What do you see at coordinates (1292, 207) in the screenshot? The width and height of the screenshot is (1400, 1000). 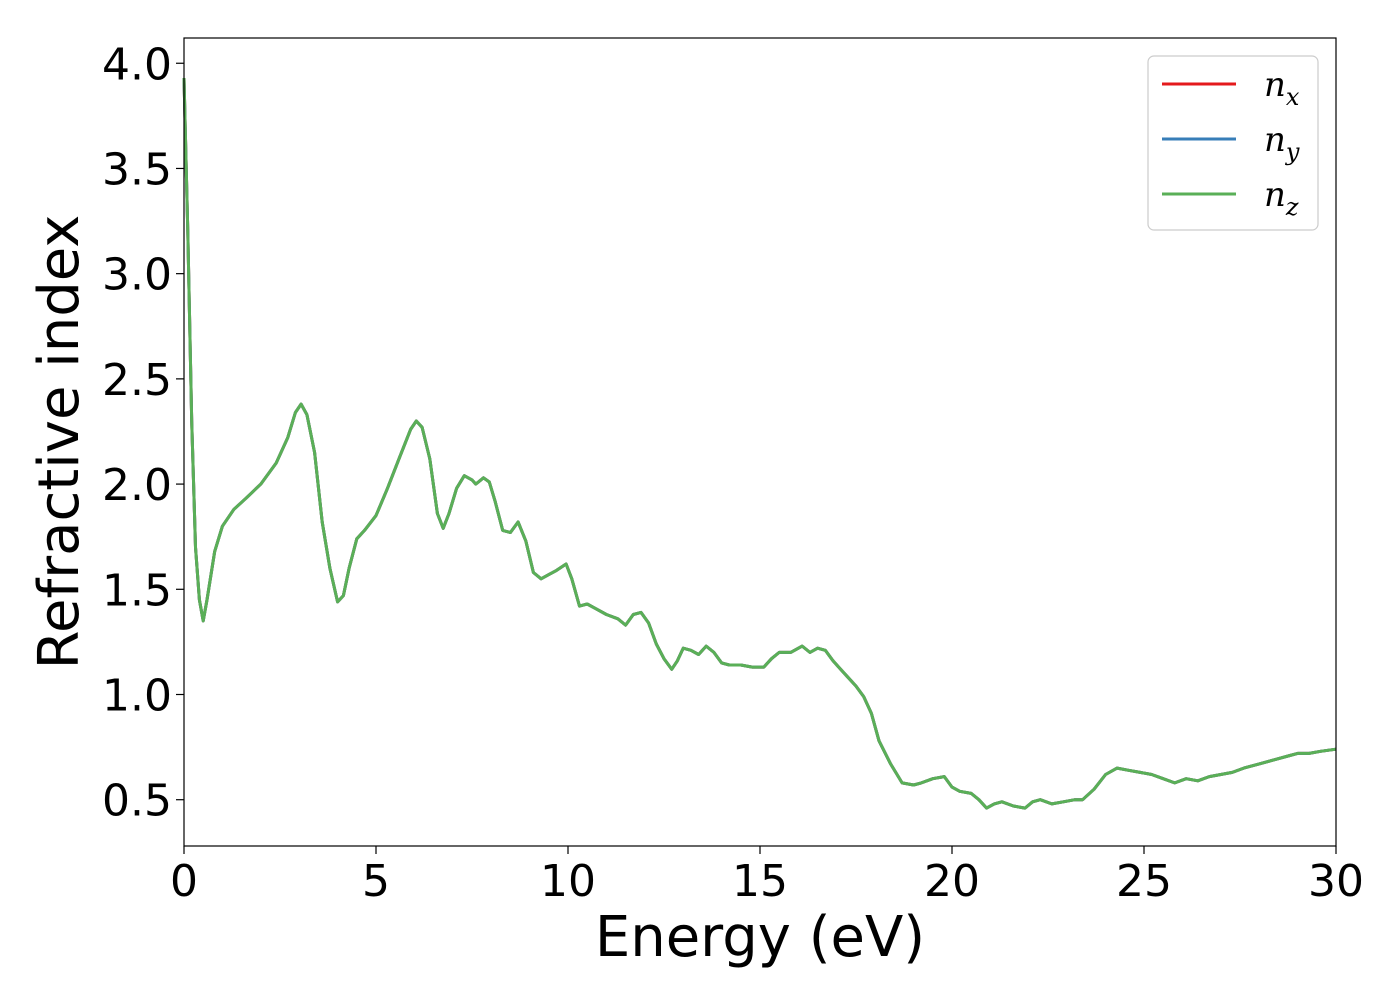 I see `legend-label-subscript: z` at bounding box center [1292, 207].